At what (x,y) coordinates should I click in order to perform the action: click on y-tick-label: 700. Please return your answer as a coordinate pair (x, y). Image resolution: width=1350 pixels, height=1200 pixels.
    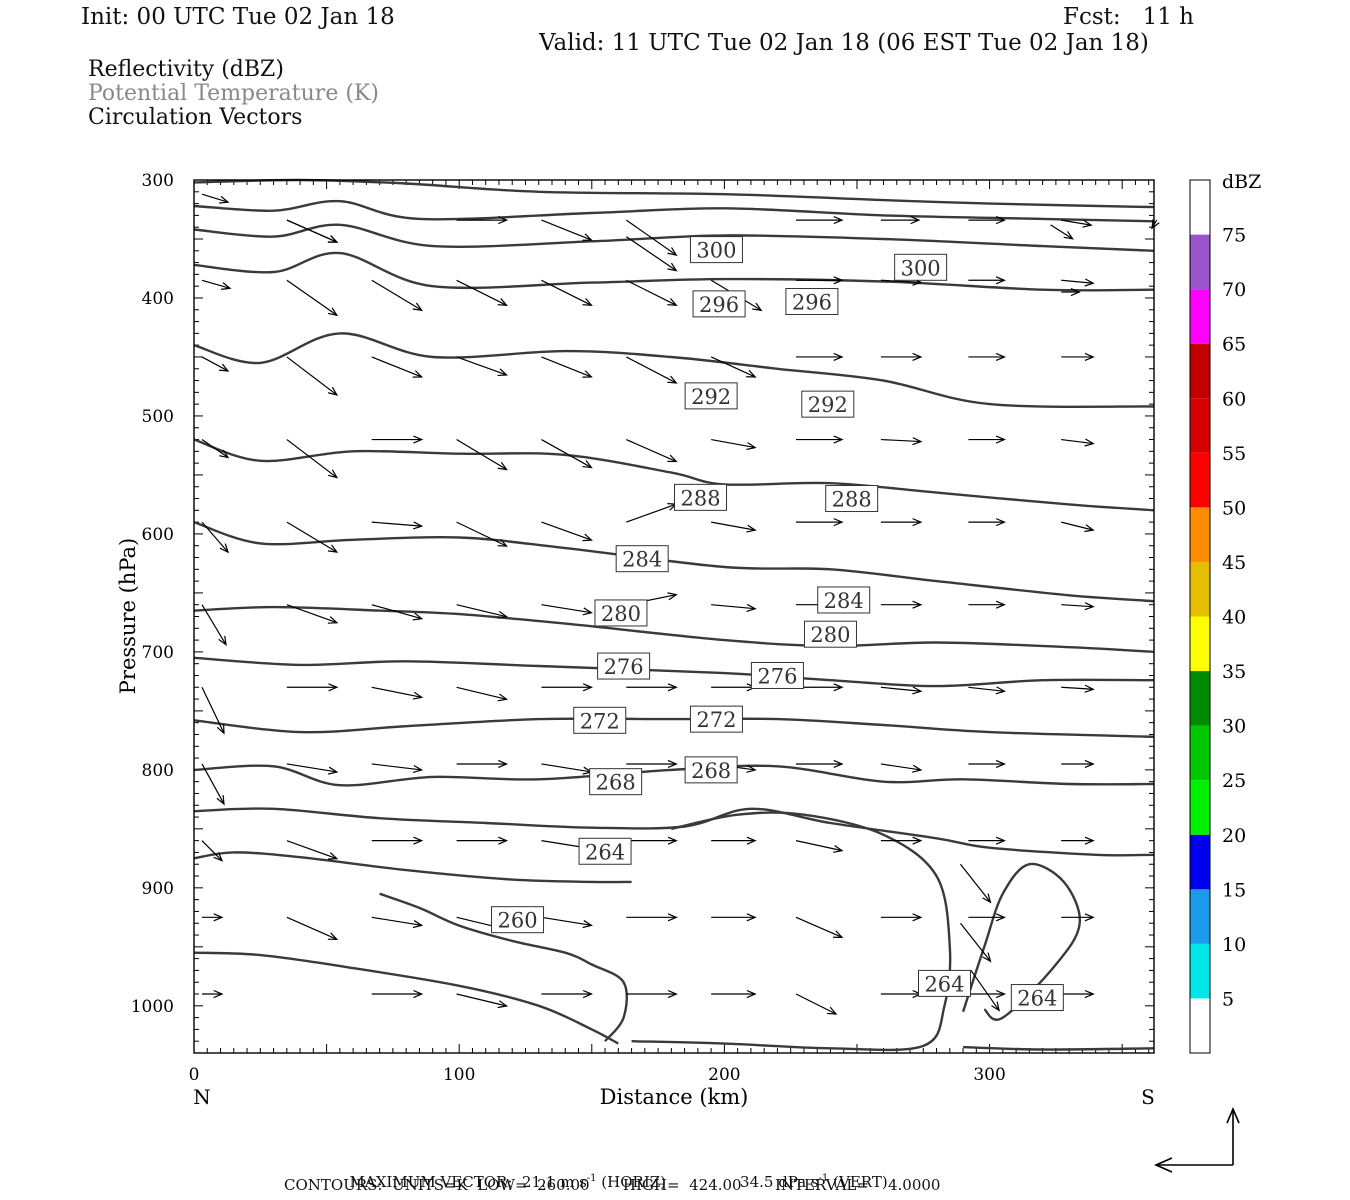
    Looking at the image, I should click on (158, 653).